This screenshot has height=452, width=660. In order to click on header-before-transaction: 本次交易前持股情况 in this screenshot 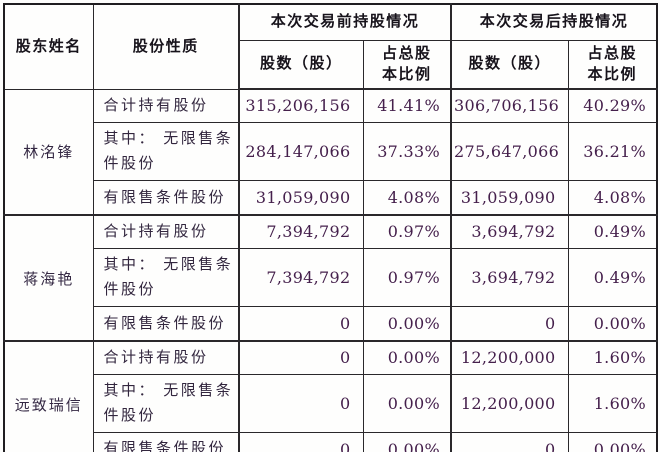, I will do `click(345, 22)`.